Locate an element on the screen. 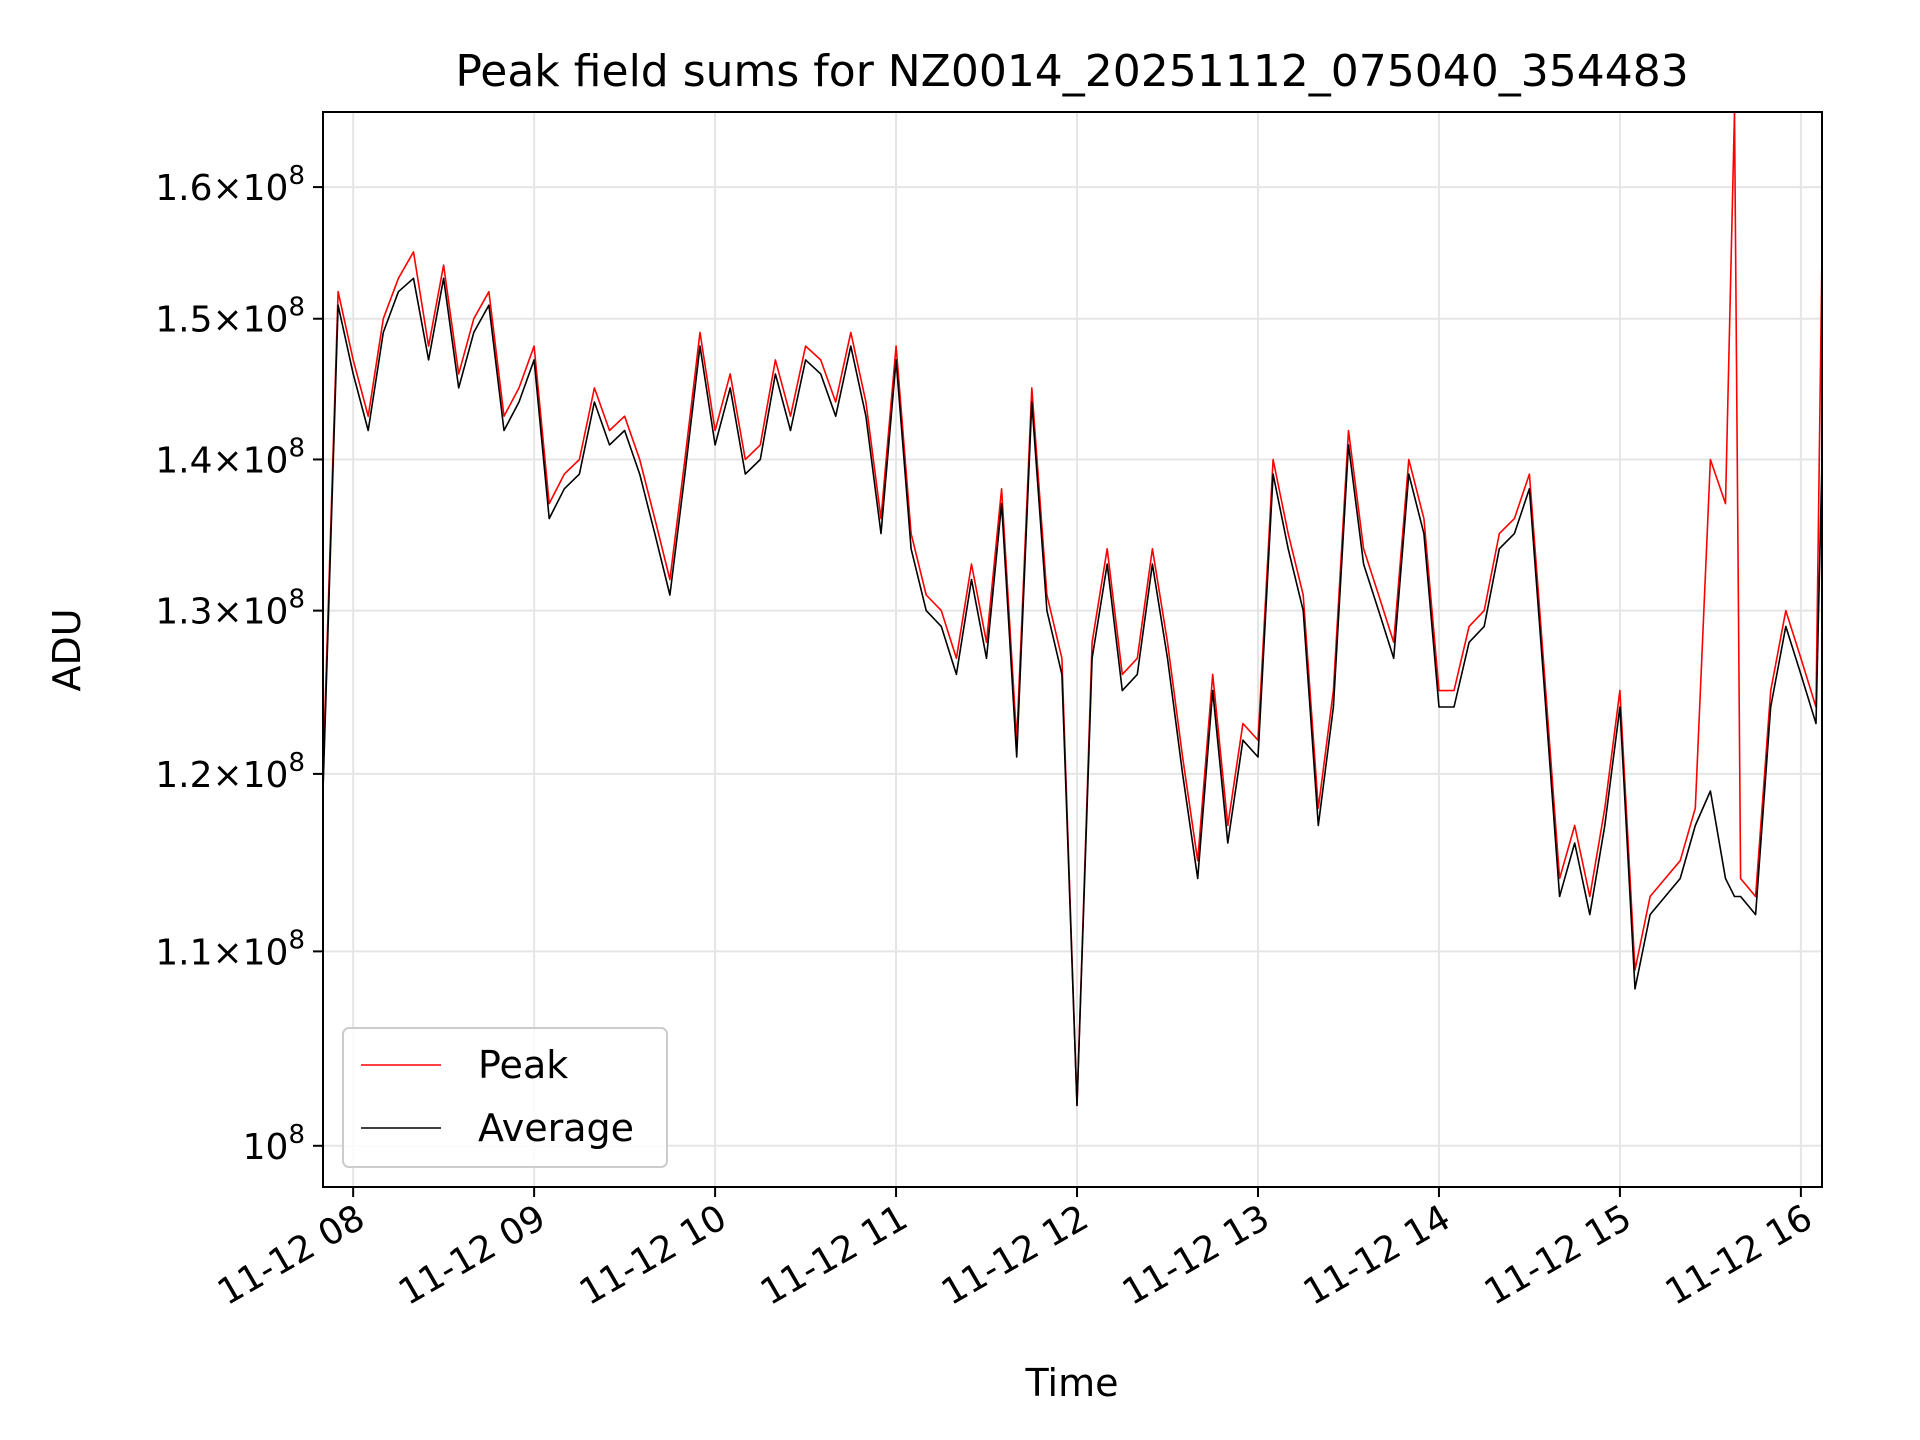 The image size is (1920, 1440). legend-label-average: Average is located at coordinates (556, 1128).